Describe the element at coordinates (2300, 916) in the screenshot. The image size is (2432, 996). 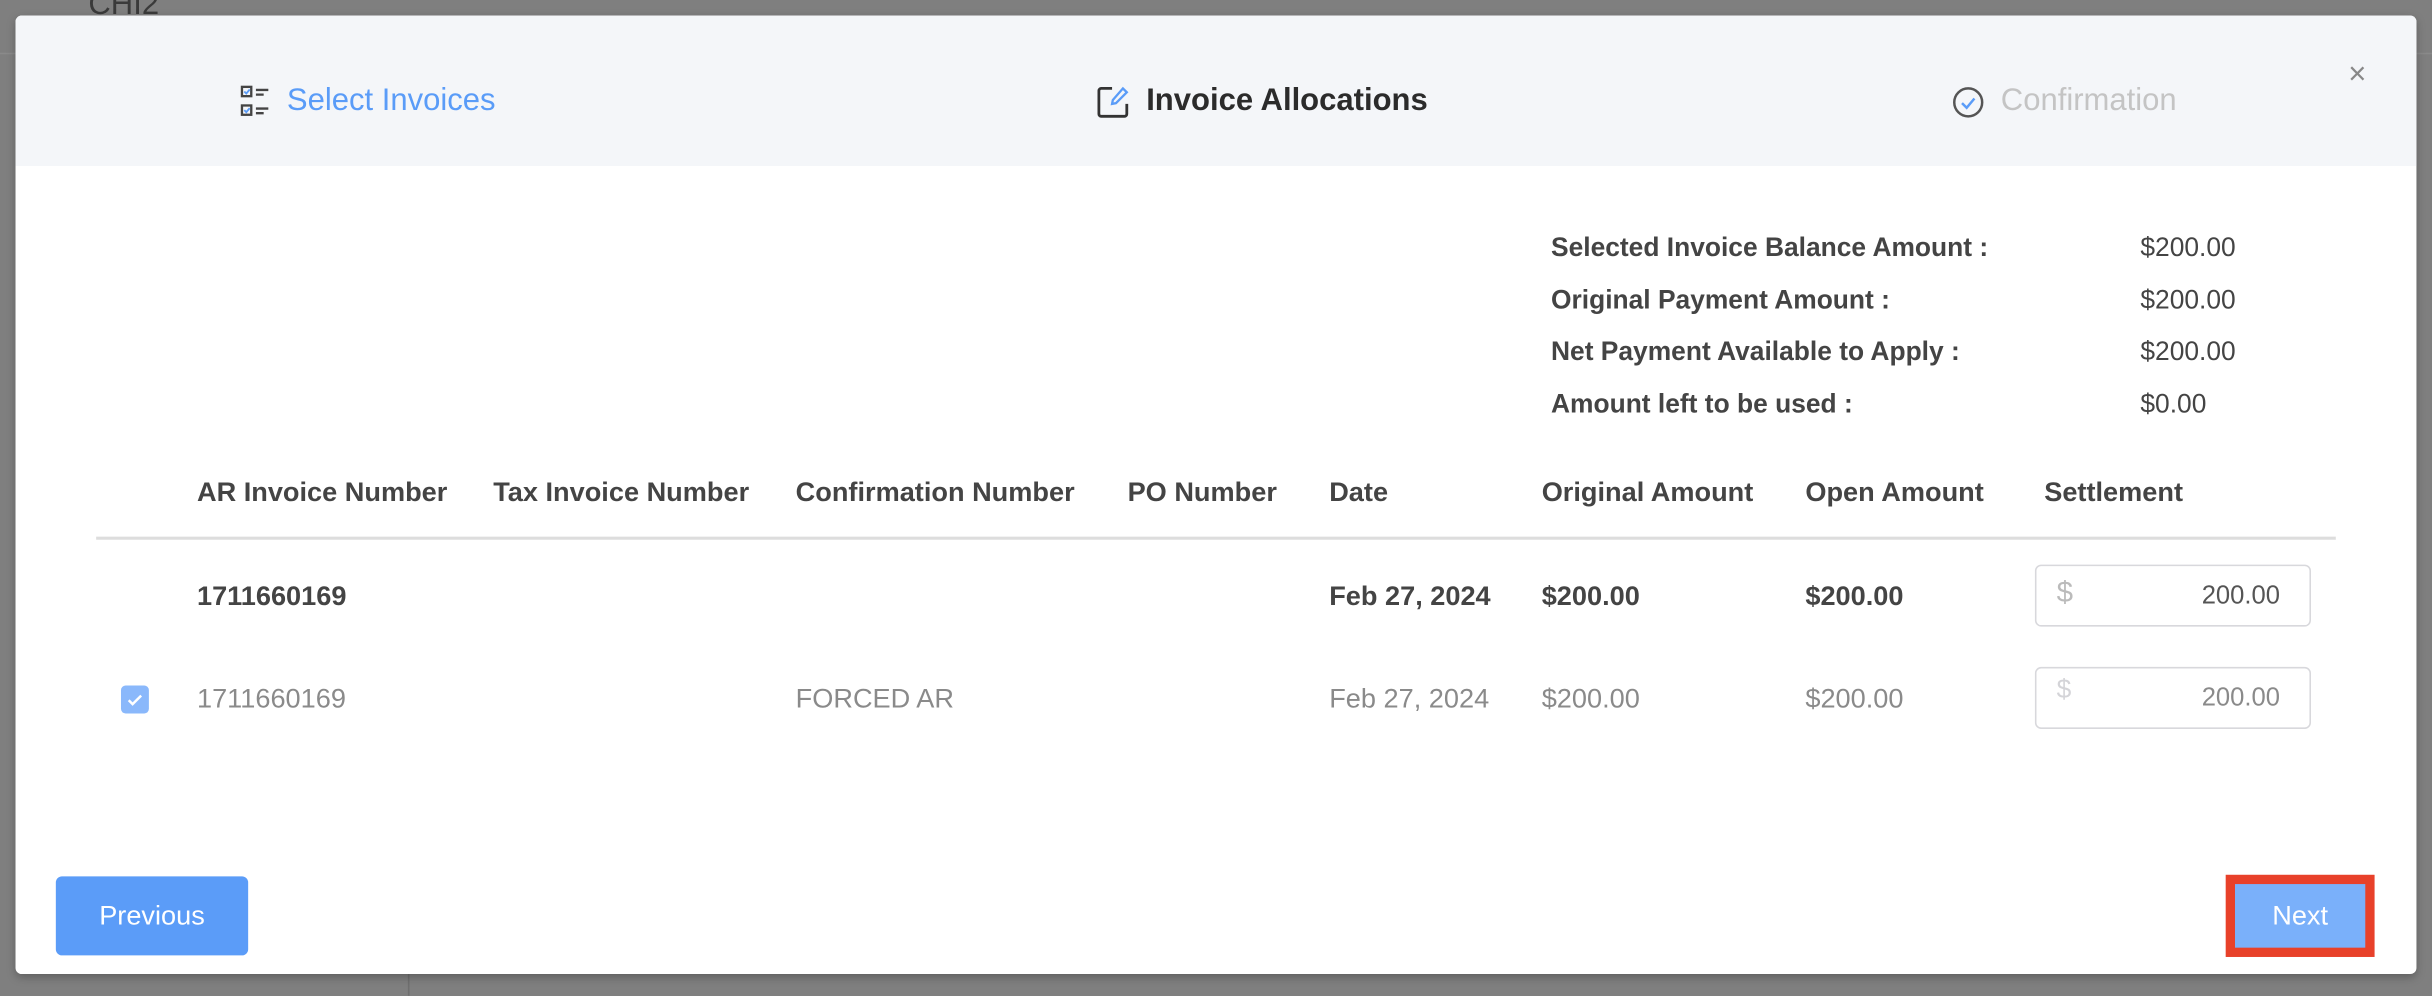
I see `next-button: Next` at that location.